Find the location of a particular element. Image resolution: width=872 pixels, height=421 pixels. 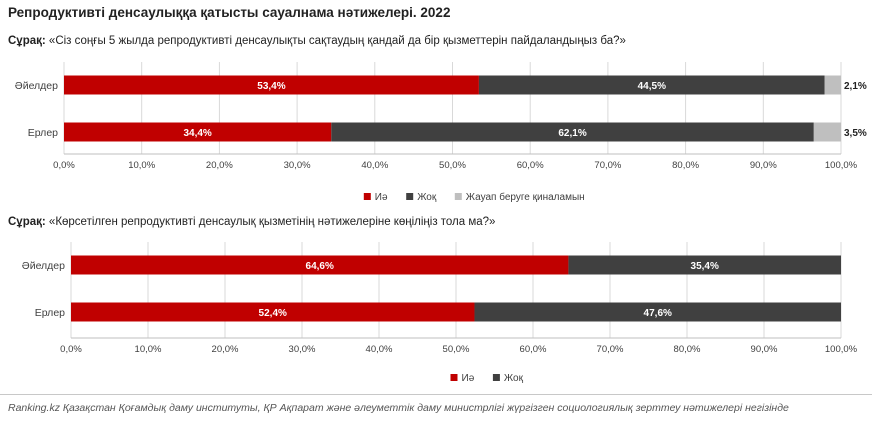

chart1-legend-label: Жауап беруге қиналамын is located at coordinates (525, 197).